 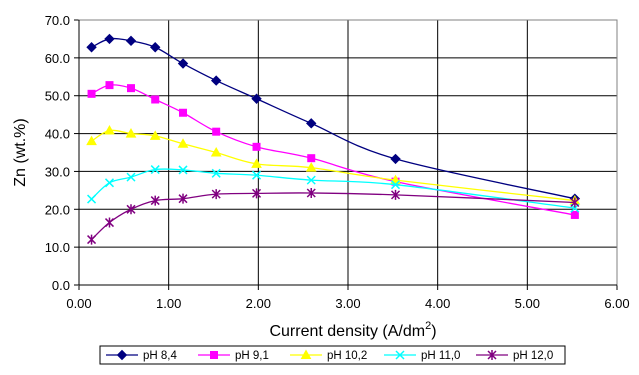 I want to click on x-axis-title: Current density (A/dm2), so click(x=352, y=330).